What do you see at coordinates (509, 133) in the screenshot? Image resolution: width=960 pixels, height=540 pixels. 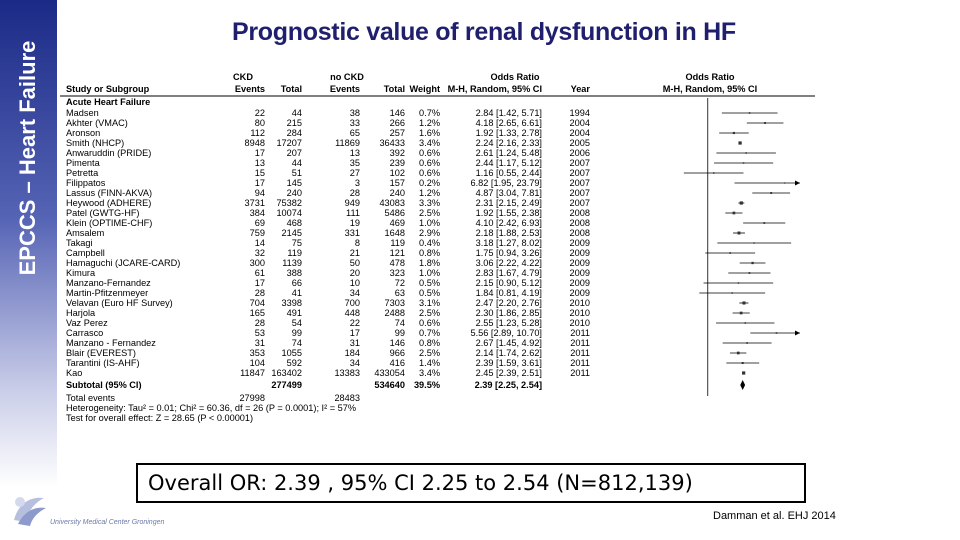 I see `study-ci: 1.92 [1.33, 2.78]` at bounding box center [509, 133].